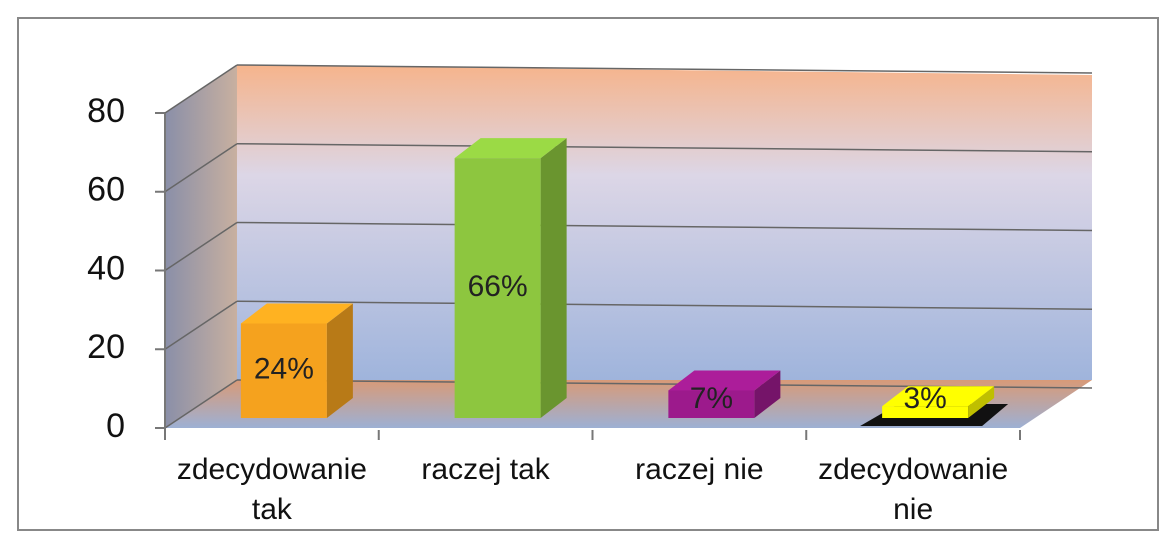  Describe the element at coordinates (106, 111) in the screenshot. I see `y-tick-label: 80` at that location.